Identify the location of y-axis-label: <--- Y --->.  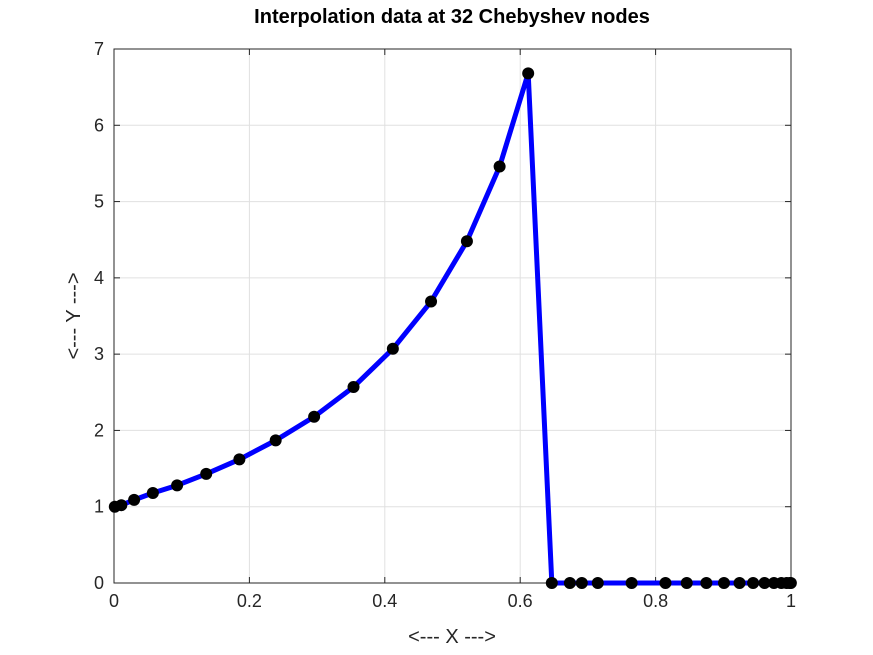
(74, 315).